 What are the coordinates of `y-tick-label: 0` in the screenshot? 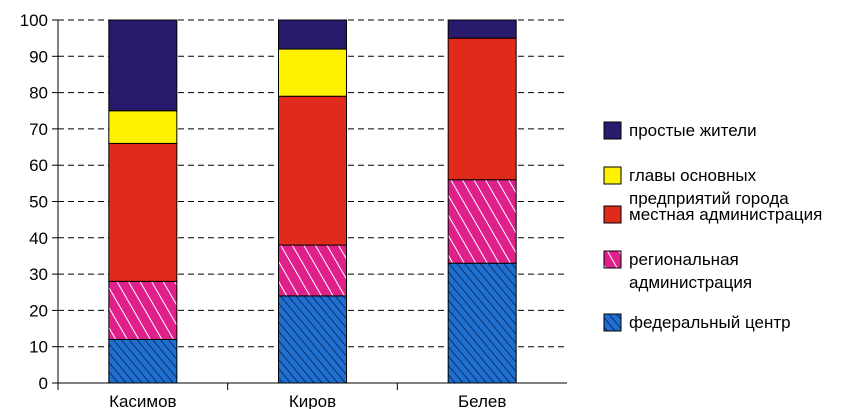 It's located at (43, 383).